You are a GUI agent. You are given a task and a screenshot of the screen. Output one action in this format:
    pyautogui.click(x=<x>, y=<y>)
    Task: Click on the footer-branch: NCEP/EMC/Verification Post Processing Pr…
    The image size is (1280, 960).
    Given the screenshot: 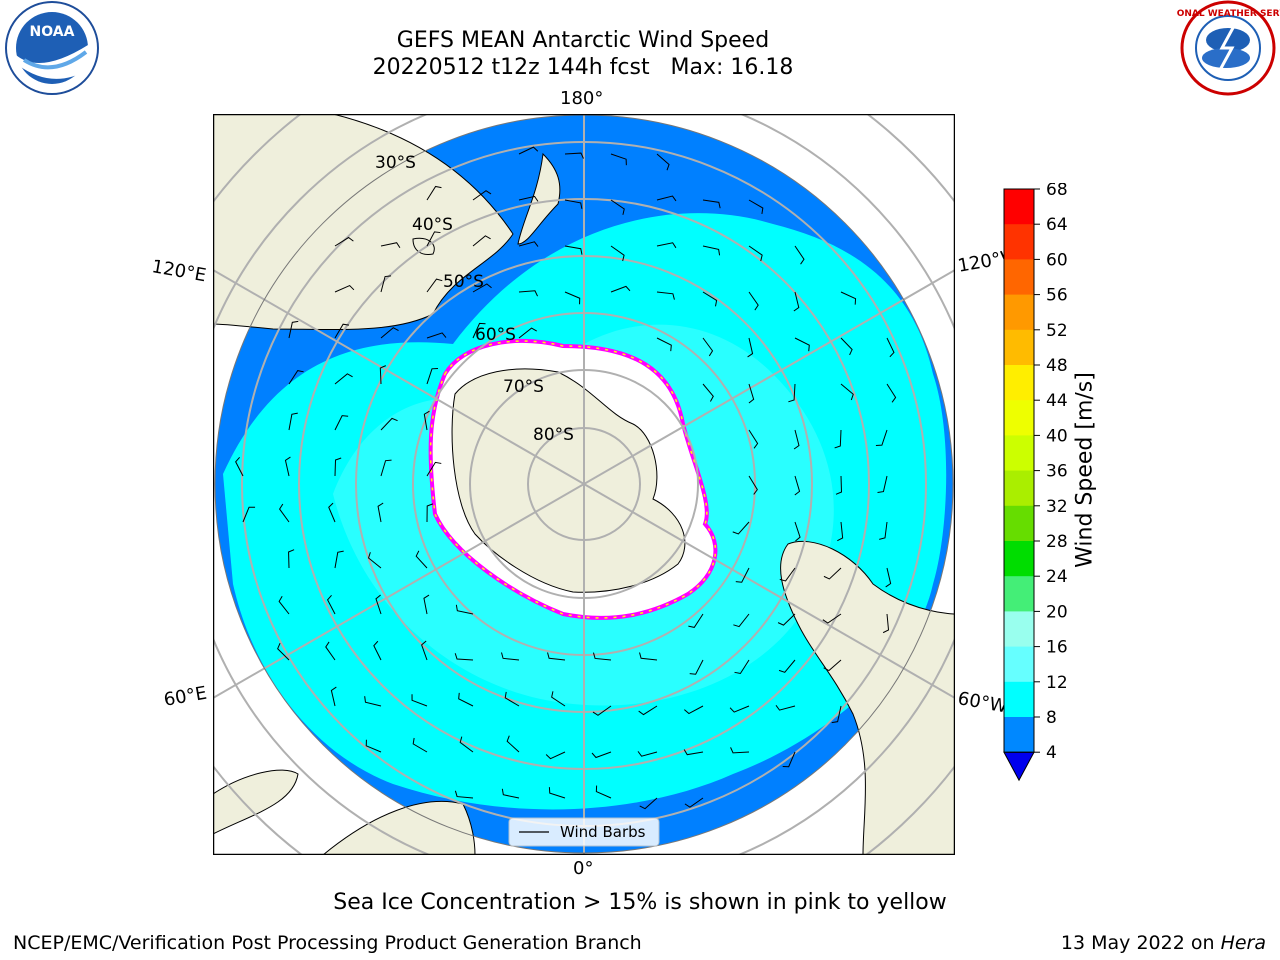 What is the action you would take?
    pyautogui.click(x=327, y=943)
    